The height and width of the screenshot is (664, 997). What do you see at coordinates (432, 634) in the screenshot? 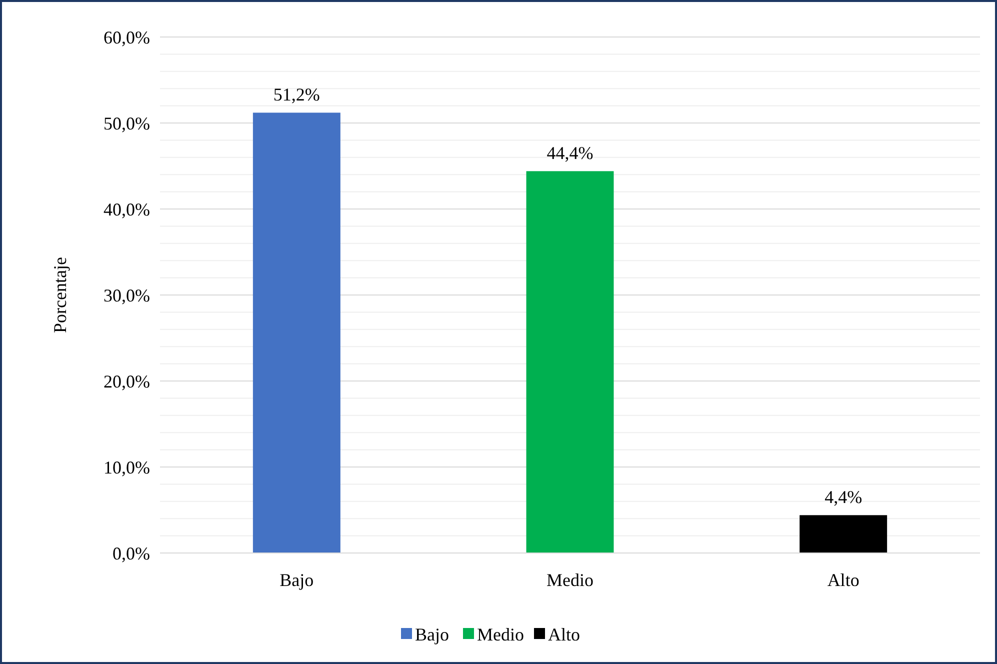
I see `legend-label: Bajo` at bounding box center [432, 634].